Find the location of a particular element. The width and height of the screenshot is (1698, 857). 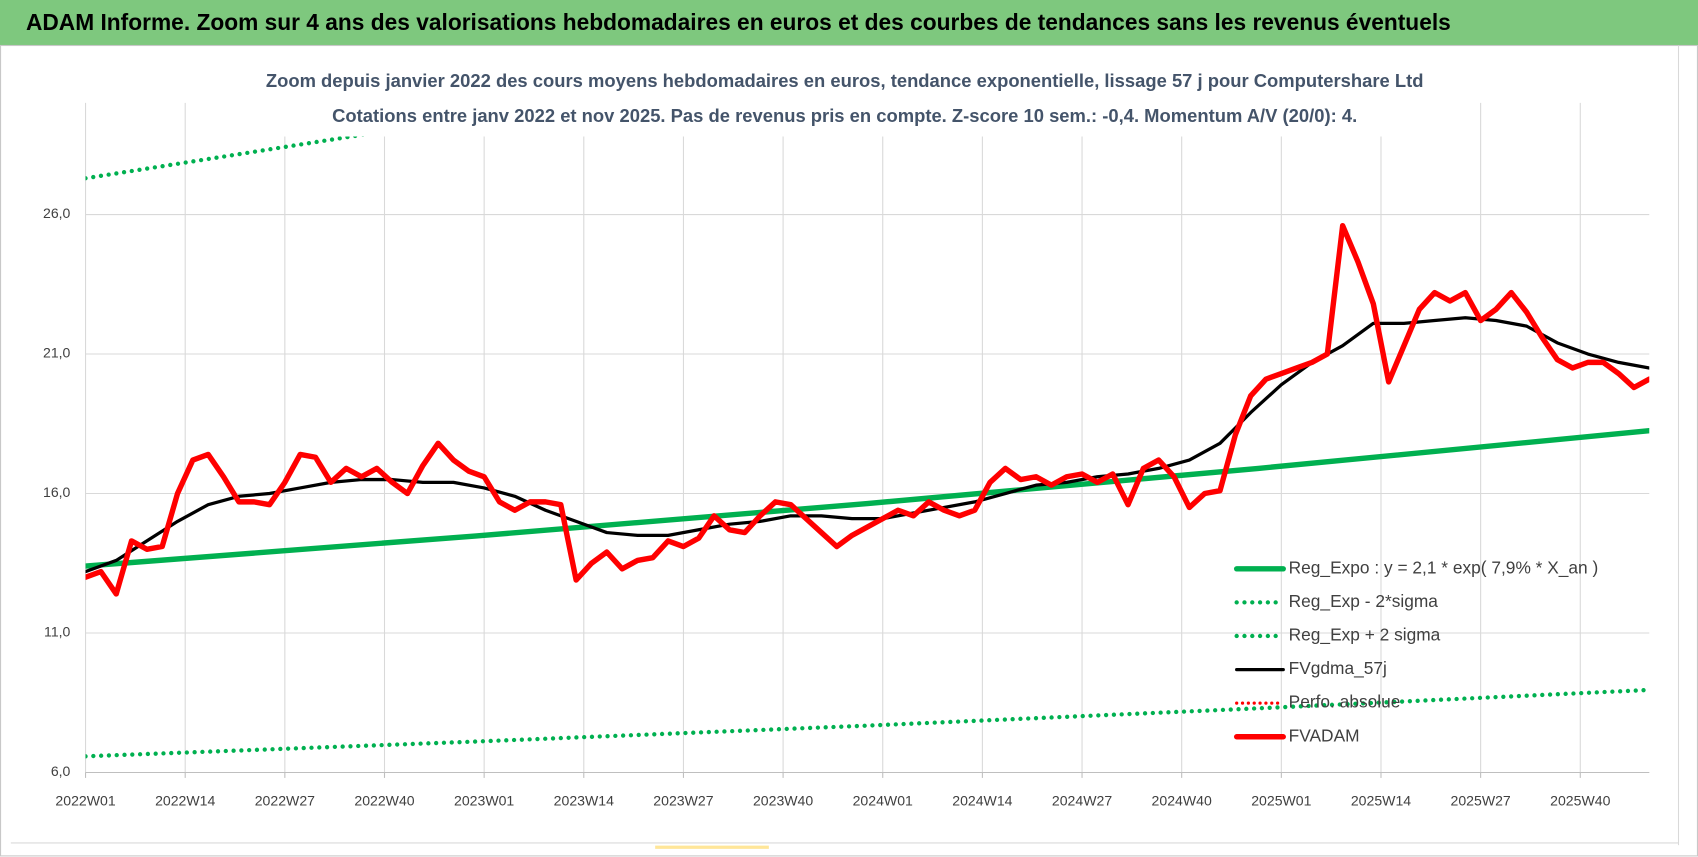

legend-label: FVgdma_57j is located at coordinates (1338, 668).